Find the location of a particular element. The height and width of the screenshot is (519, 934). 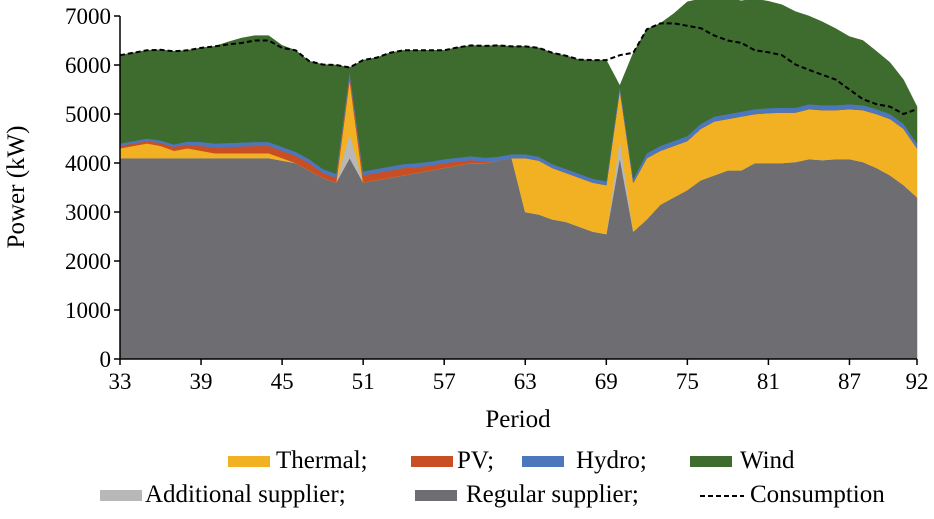

legend-label-additional-supplier: Additional supplier; is located at coordinates (245, 494).